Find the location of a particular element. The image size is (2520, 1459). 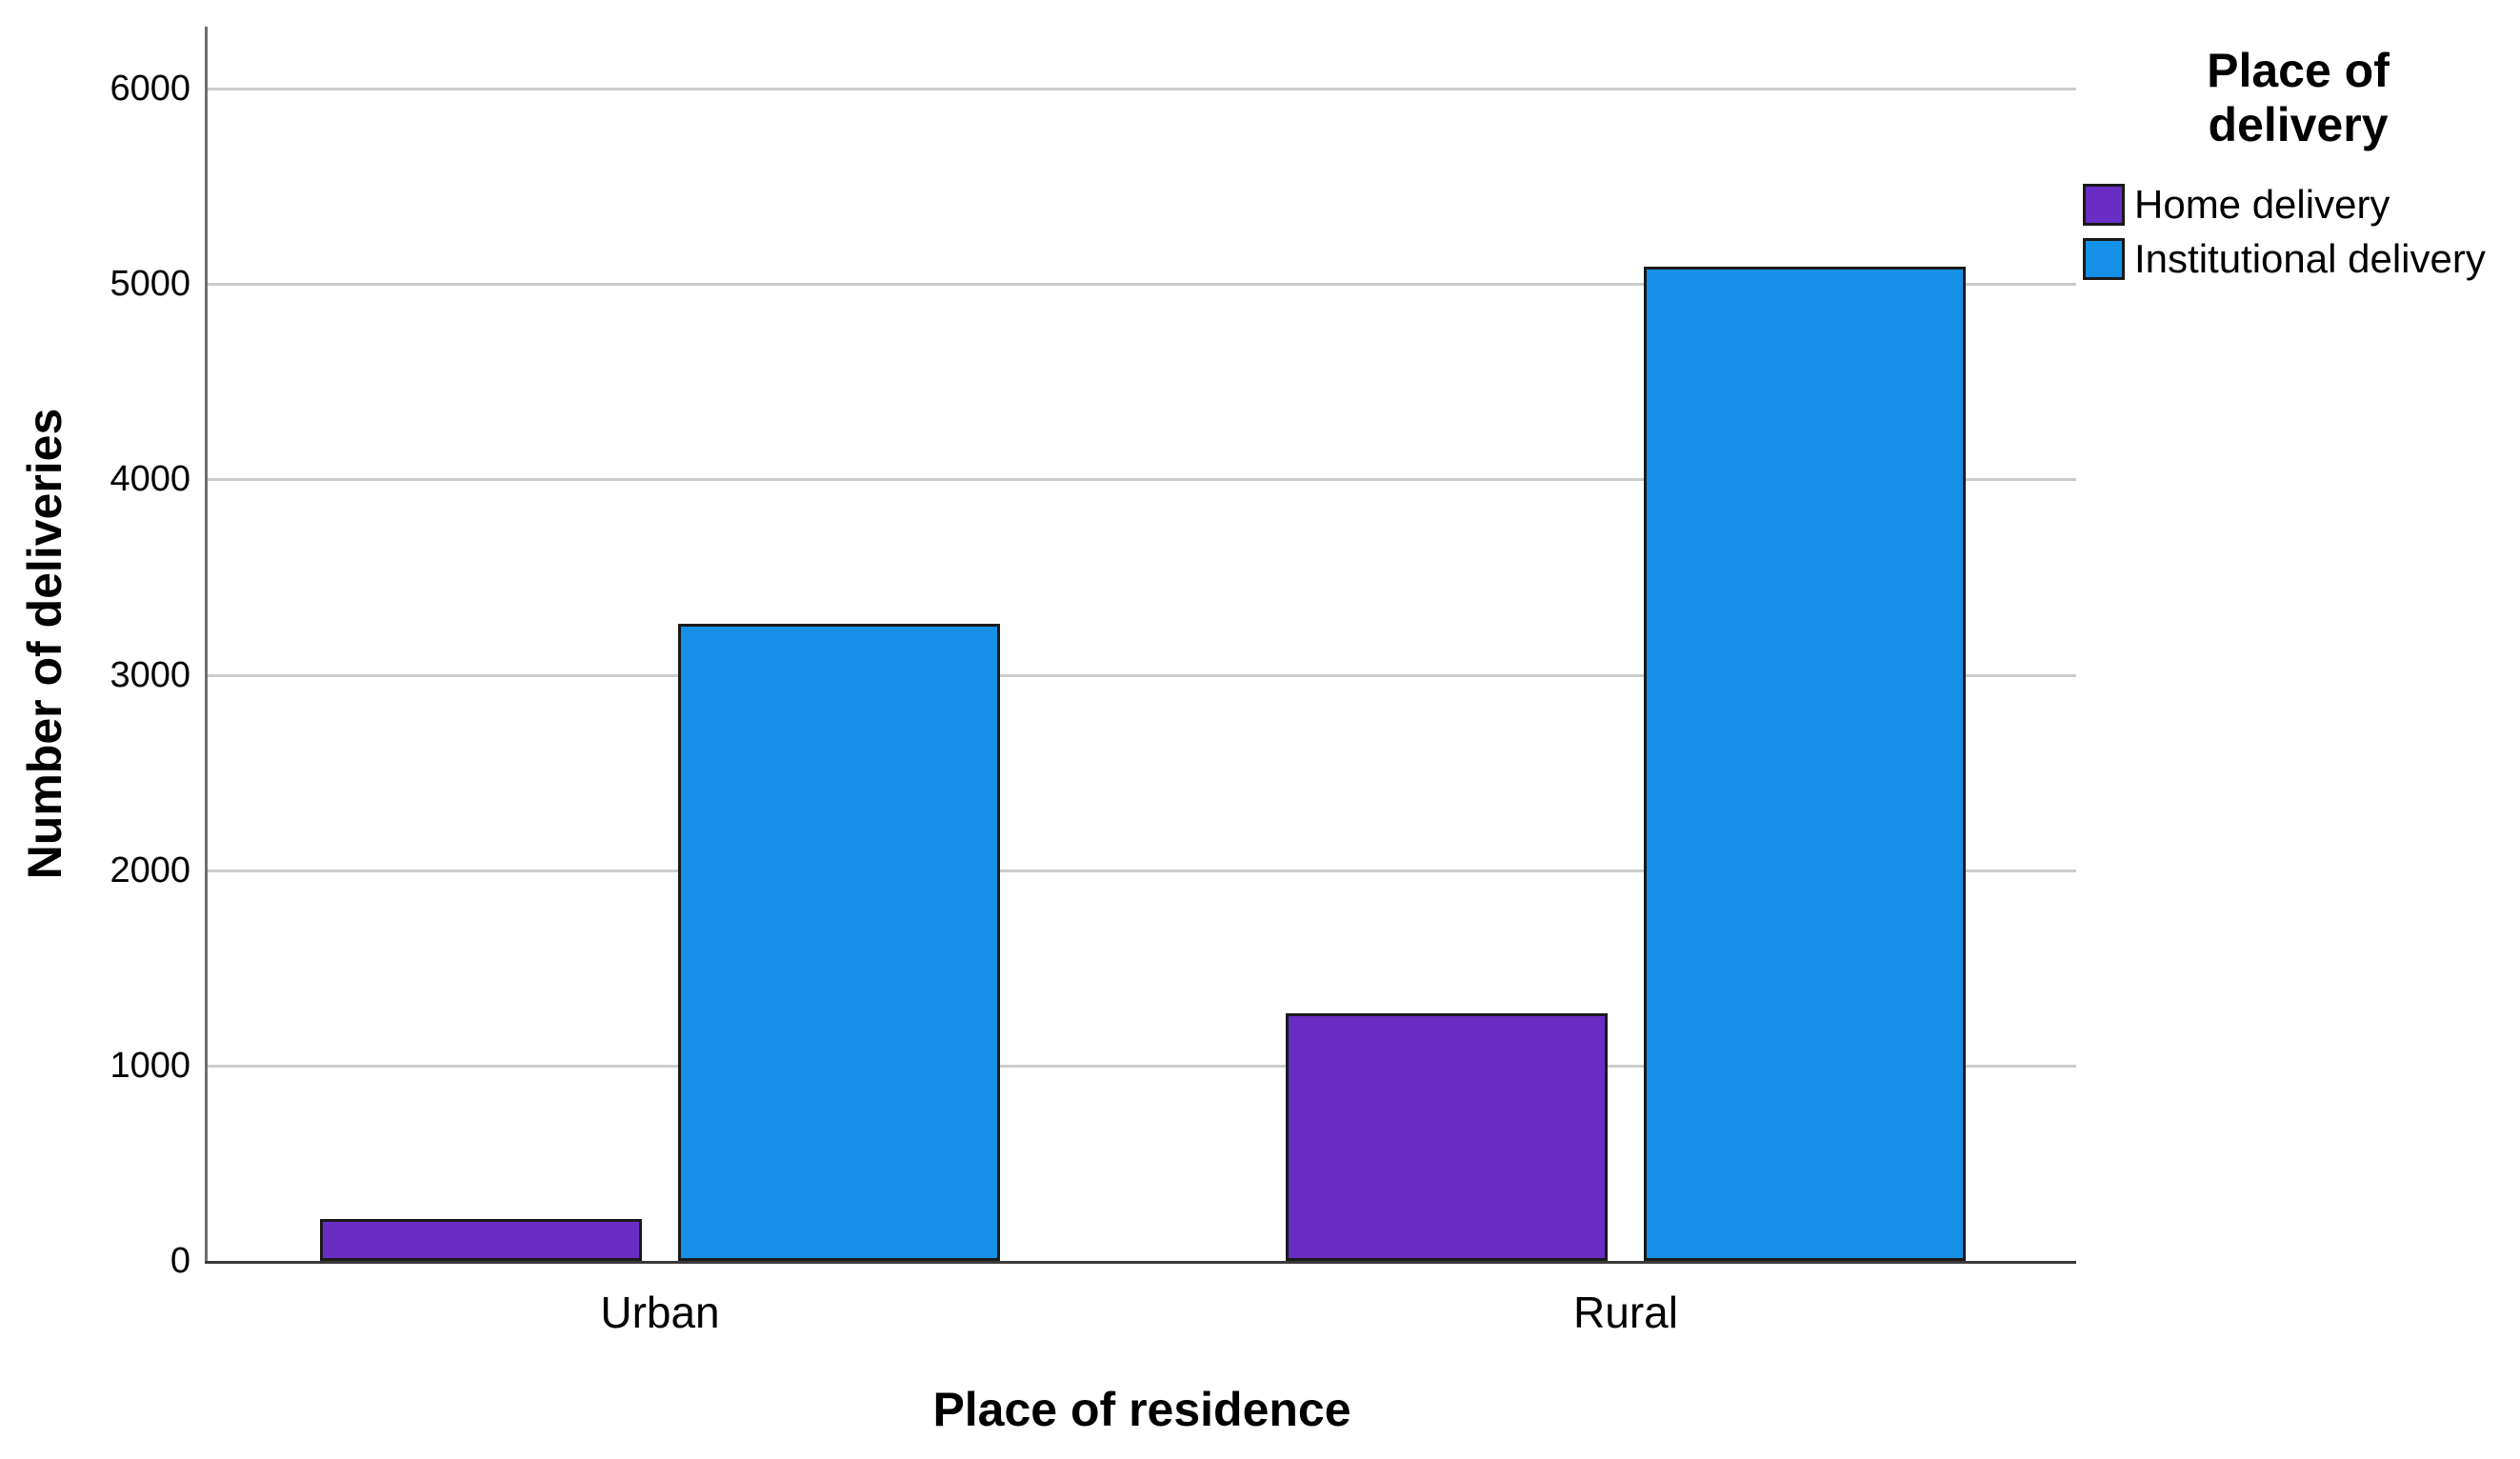

y-tick-label-1000: 1000 is located at coordinates (150, 1065).